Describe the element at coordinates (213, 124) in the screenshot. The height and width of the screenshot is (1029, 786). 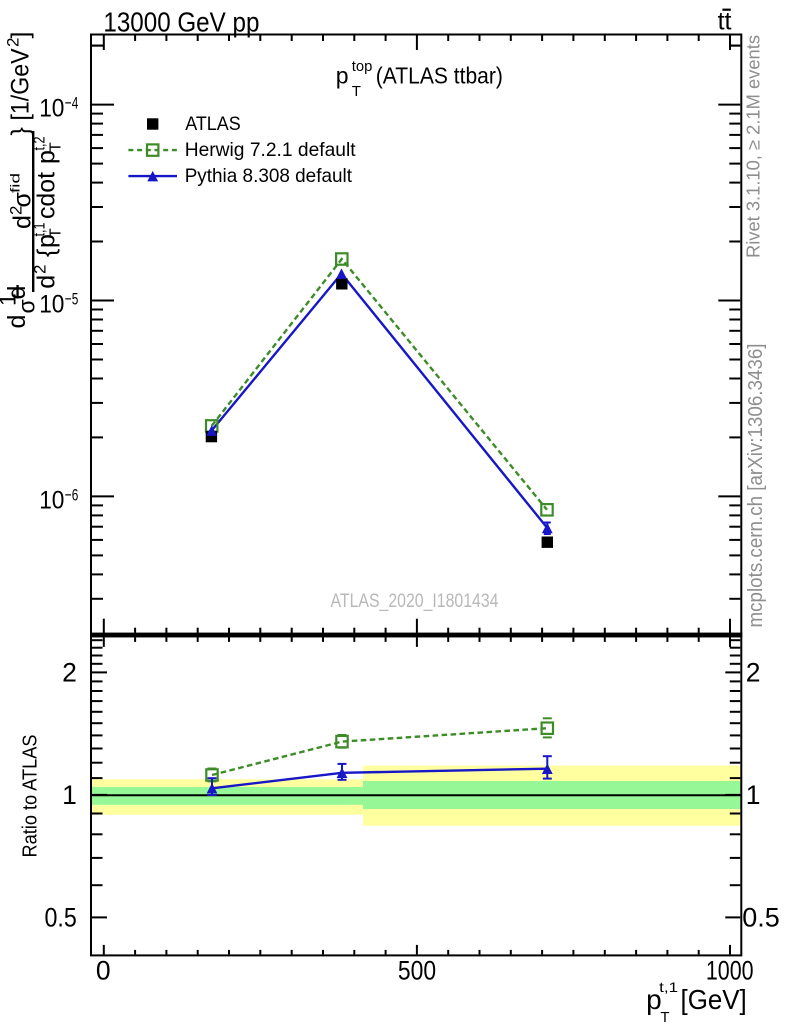
I see `svg-text: ATLAS` at that location.